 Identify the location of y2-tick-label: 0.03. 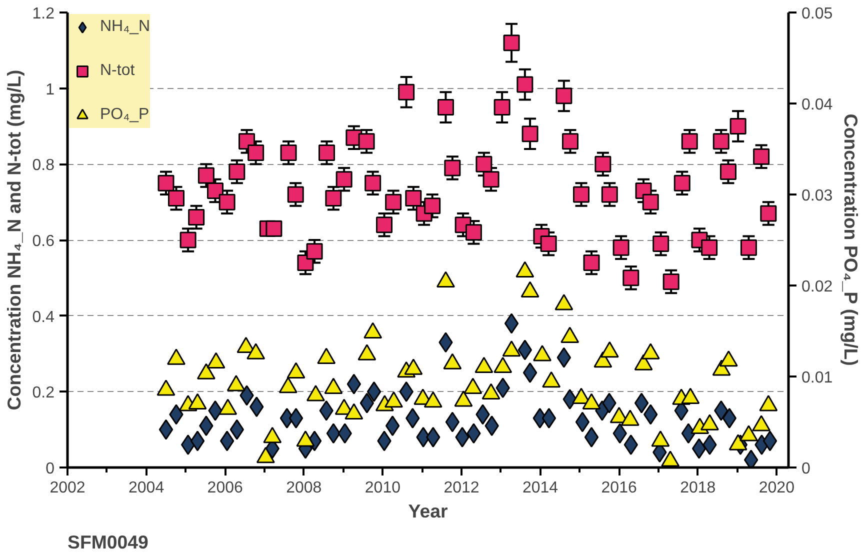
(817, 196).